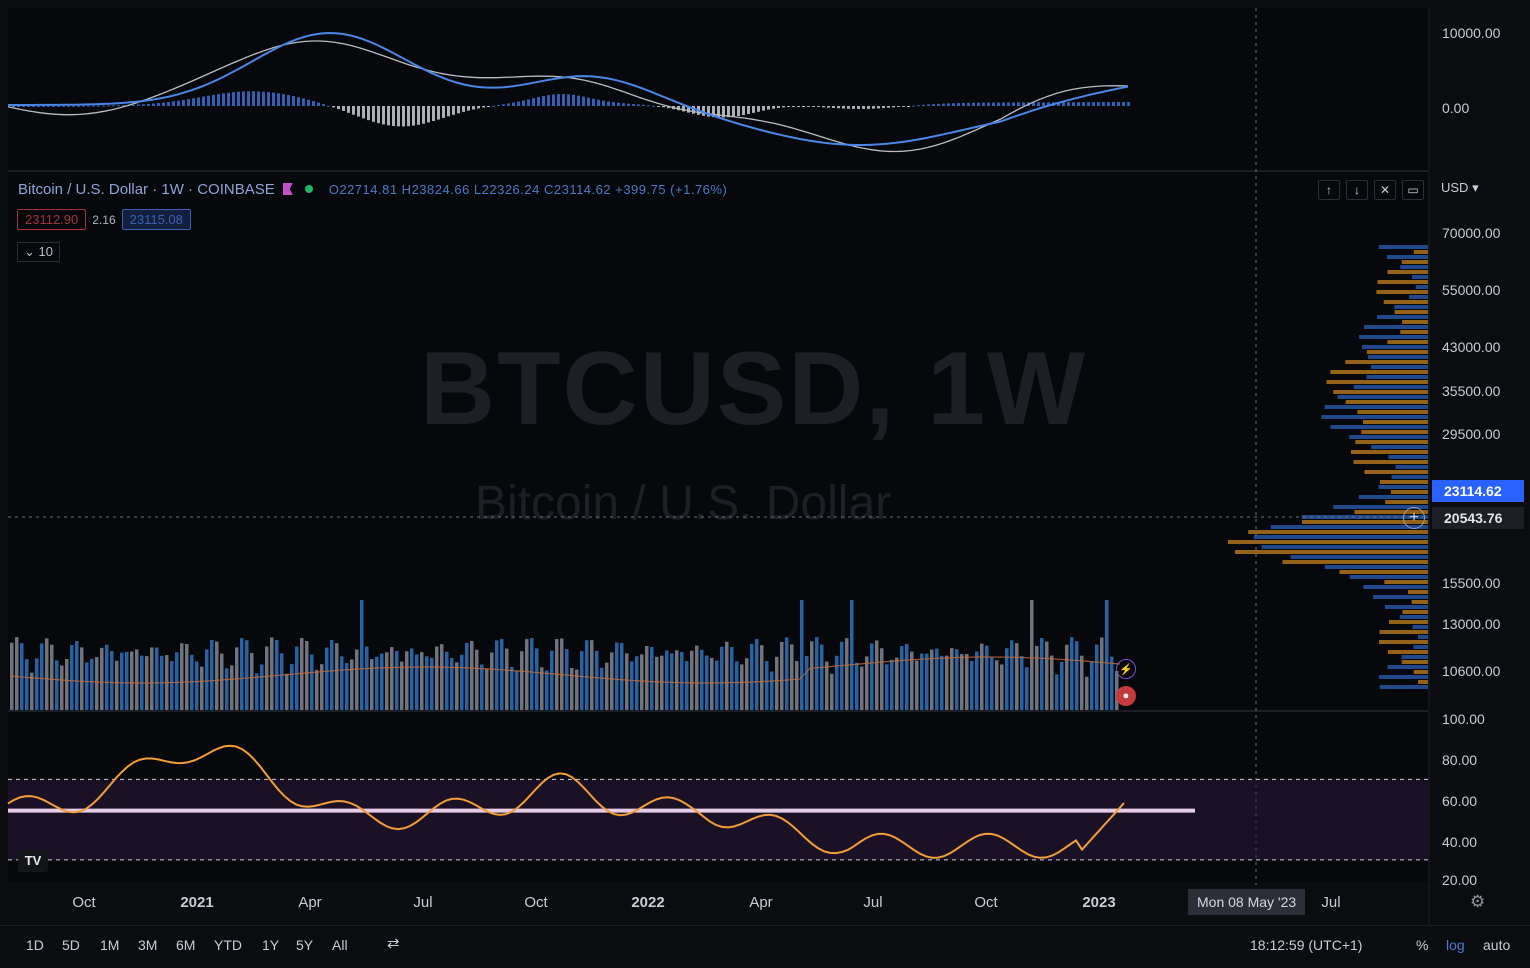 The width and height of the screenshot is (1530, 968). Describe the element at coordinates (1460, 187) in the screenshot. I see `currency-selector: USD ▾` at that location.